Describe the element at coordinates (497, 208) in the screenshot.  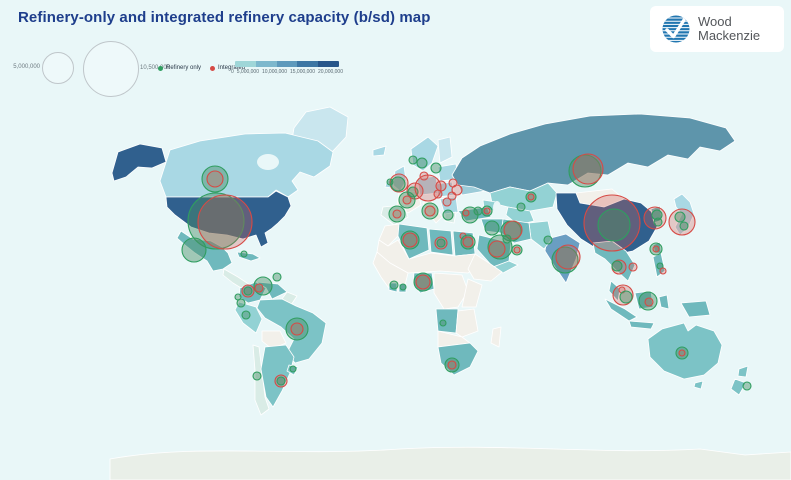
I see `caspian-sea` at that location.